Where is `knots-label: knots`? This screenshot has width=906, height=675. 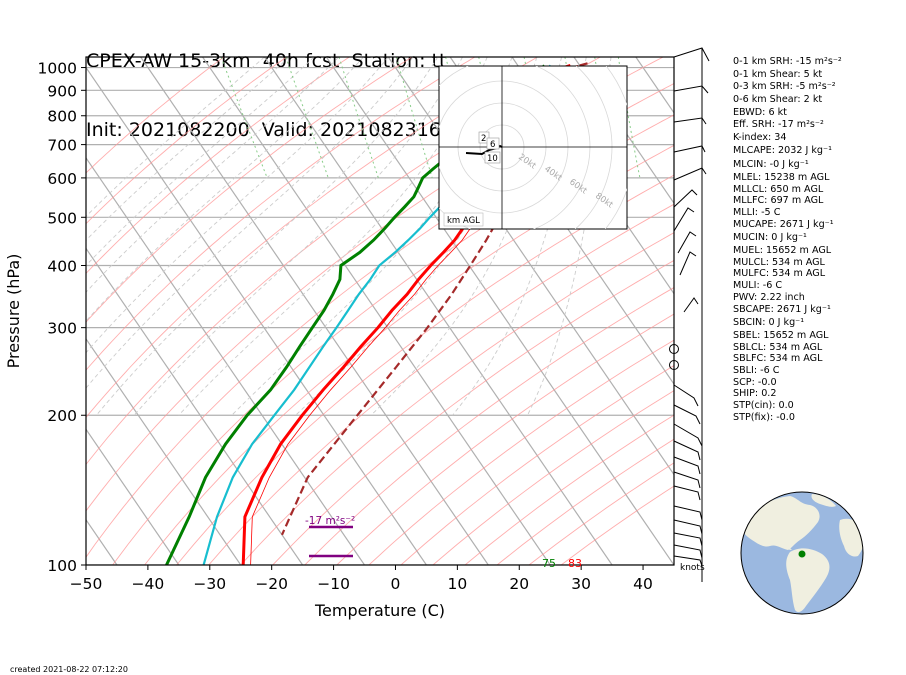
knots-label: knots is located at coordinates (692, 568).